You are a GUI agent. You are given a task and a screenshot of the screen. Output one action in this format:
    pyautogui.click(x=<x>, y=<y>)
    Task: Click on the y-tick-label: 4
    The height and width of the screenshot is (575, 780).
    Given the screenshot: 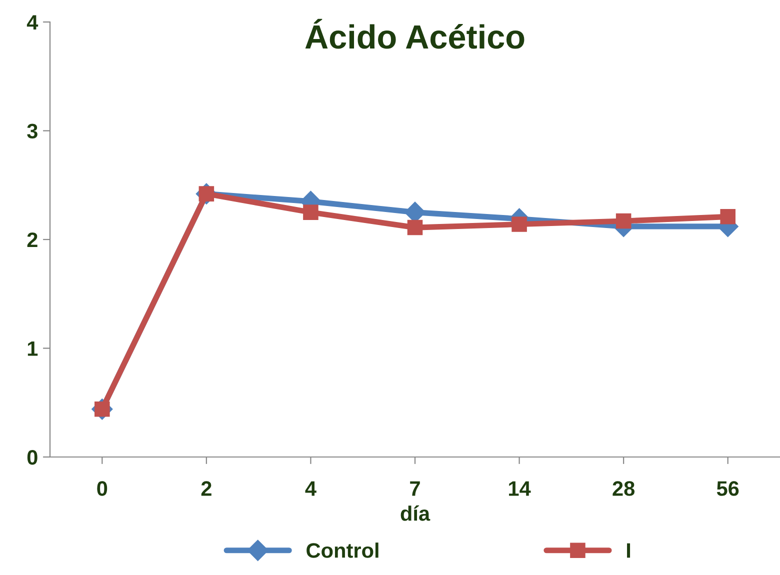 What is the action you would take?
    pyautogui.click(x=32, y=22)
    